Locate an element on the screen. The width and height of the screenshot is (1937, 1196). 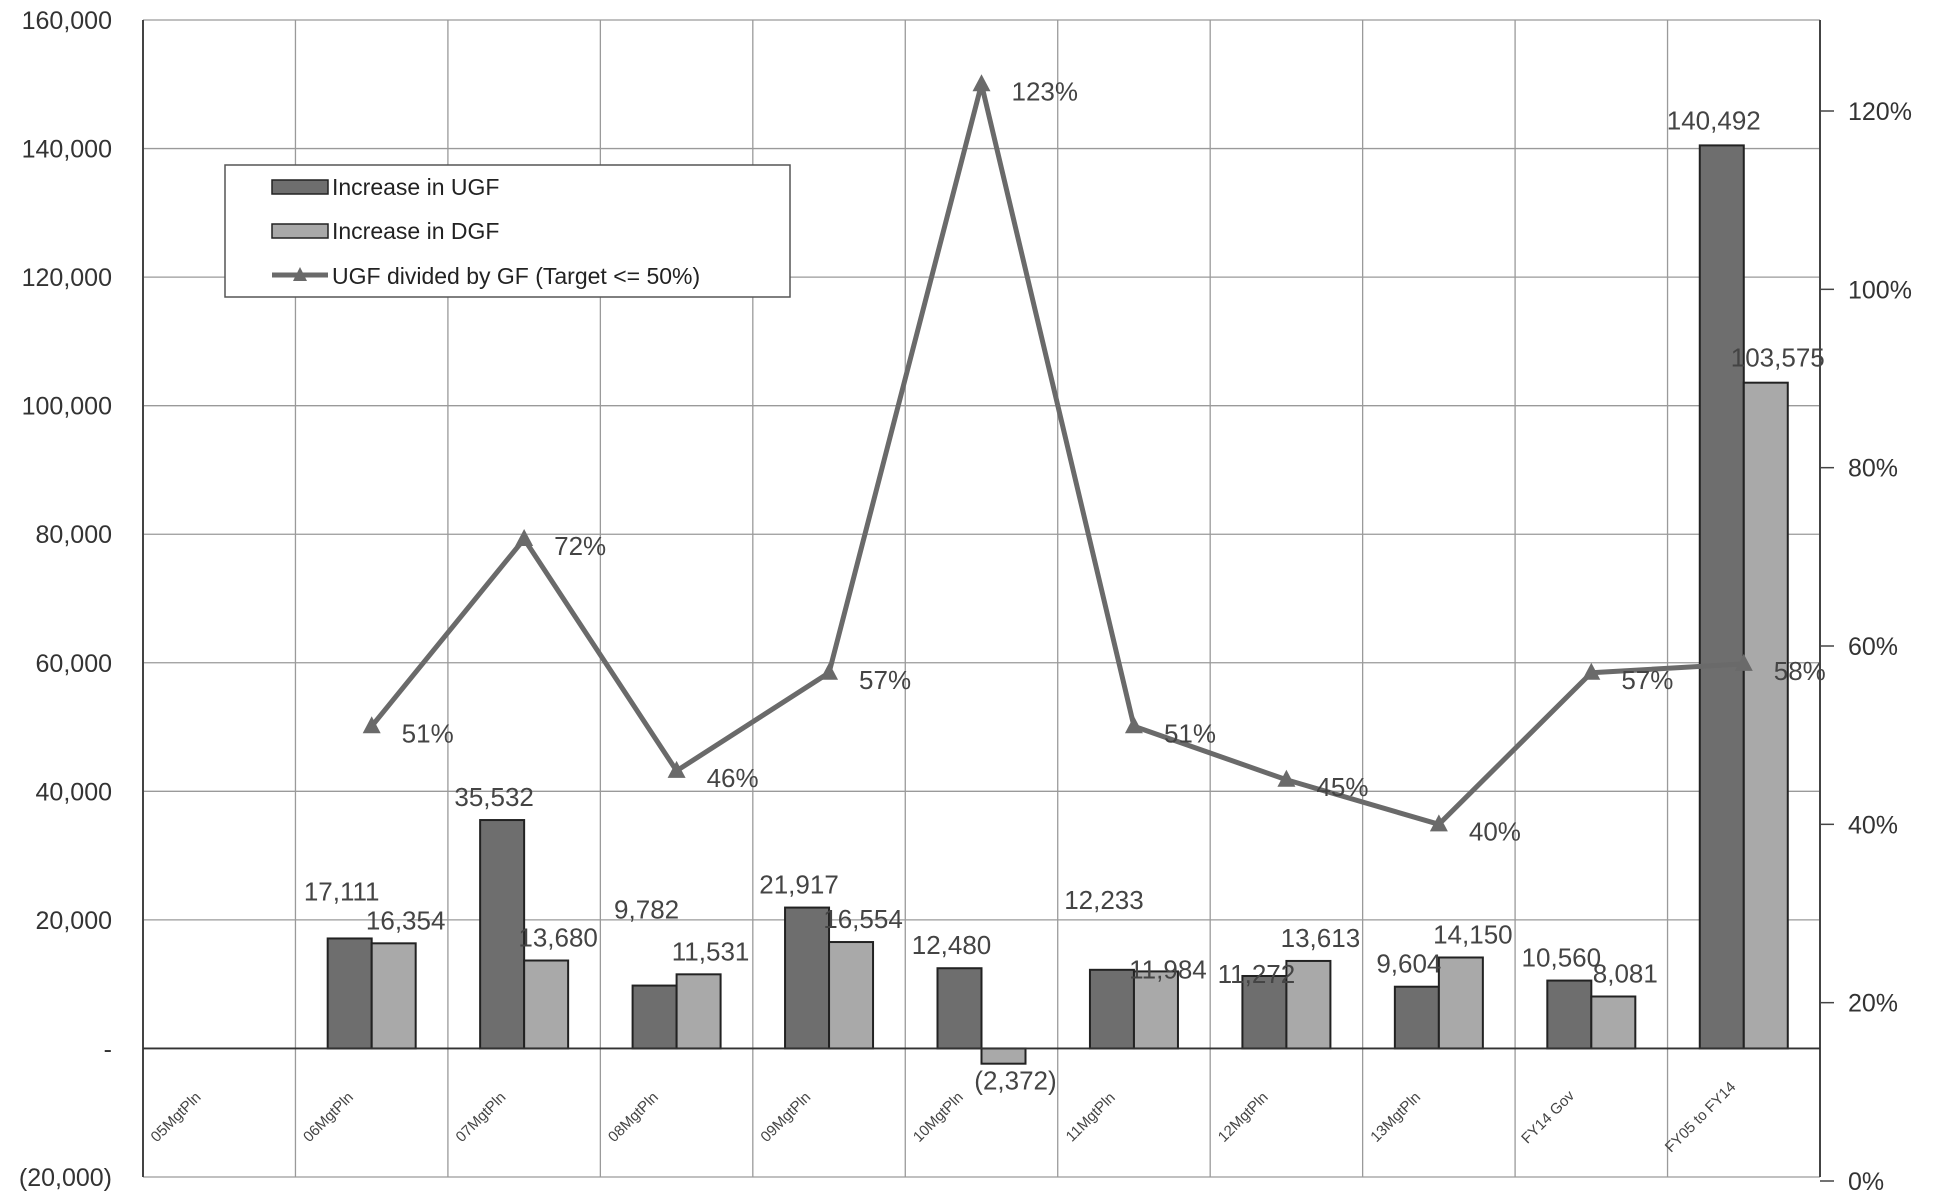
dgf-data-label: 8,081 is located at coordinates (1625, 974).